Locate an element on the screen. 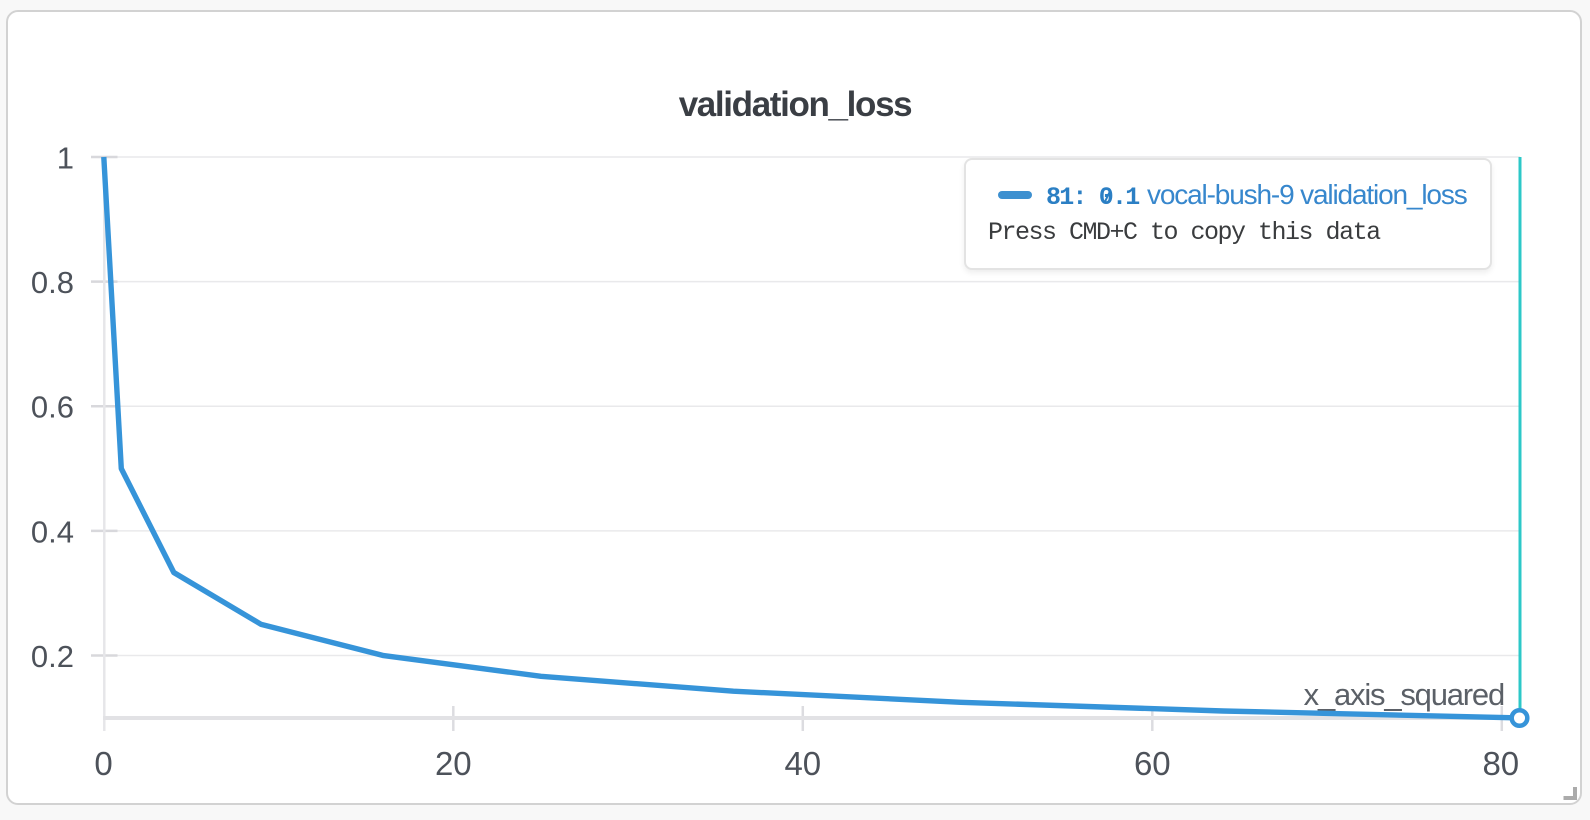  svg-text: 60 is located at coordinates (1152, 763).